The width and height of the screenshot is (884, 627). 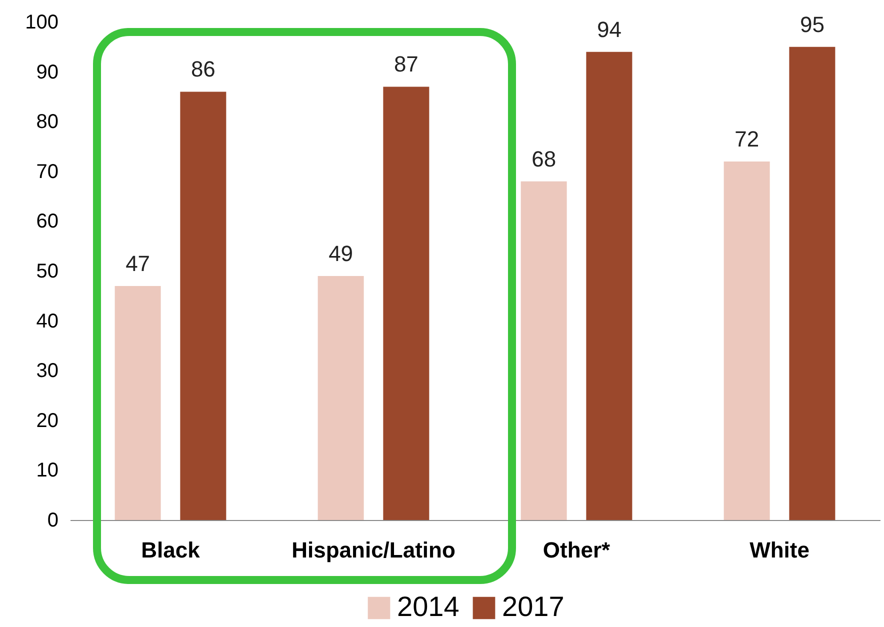 I want to click on x-tick-label: White, so click(x=780, y=550).